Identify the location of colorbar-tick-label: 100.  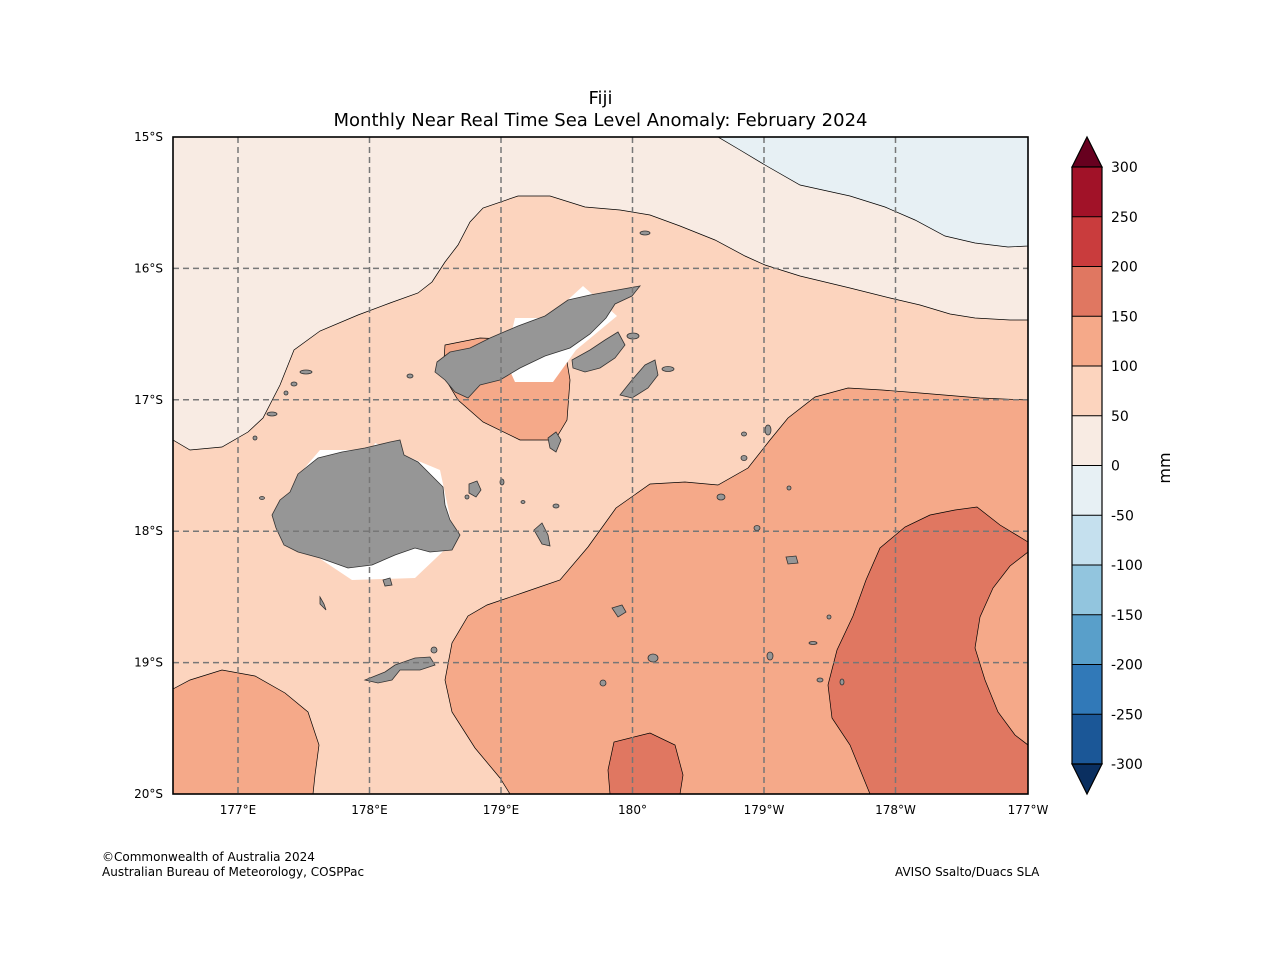
(1124, 367).